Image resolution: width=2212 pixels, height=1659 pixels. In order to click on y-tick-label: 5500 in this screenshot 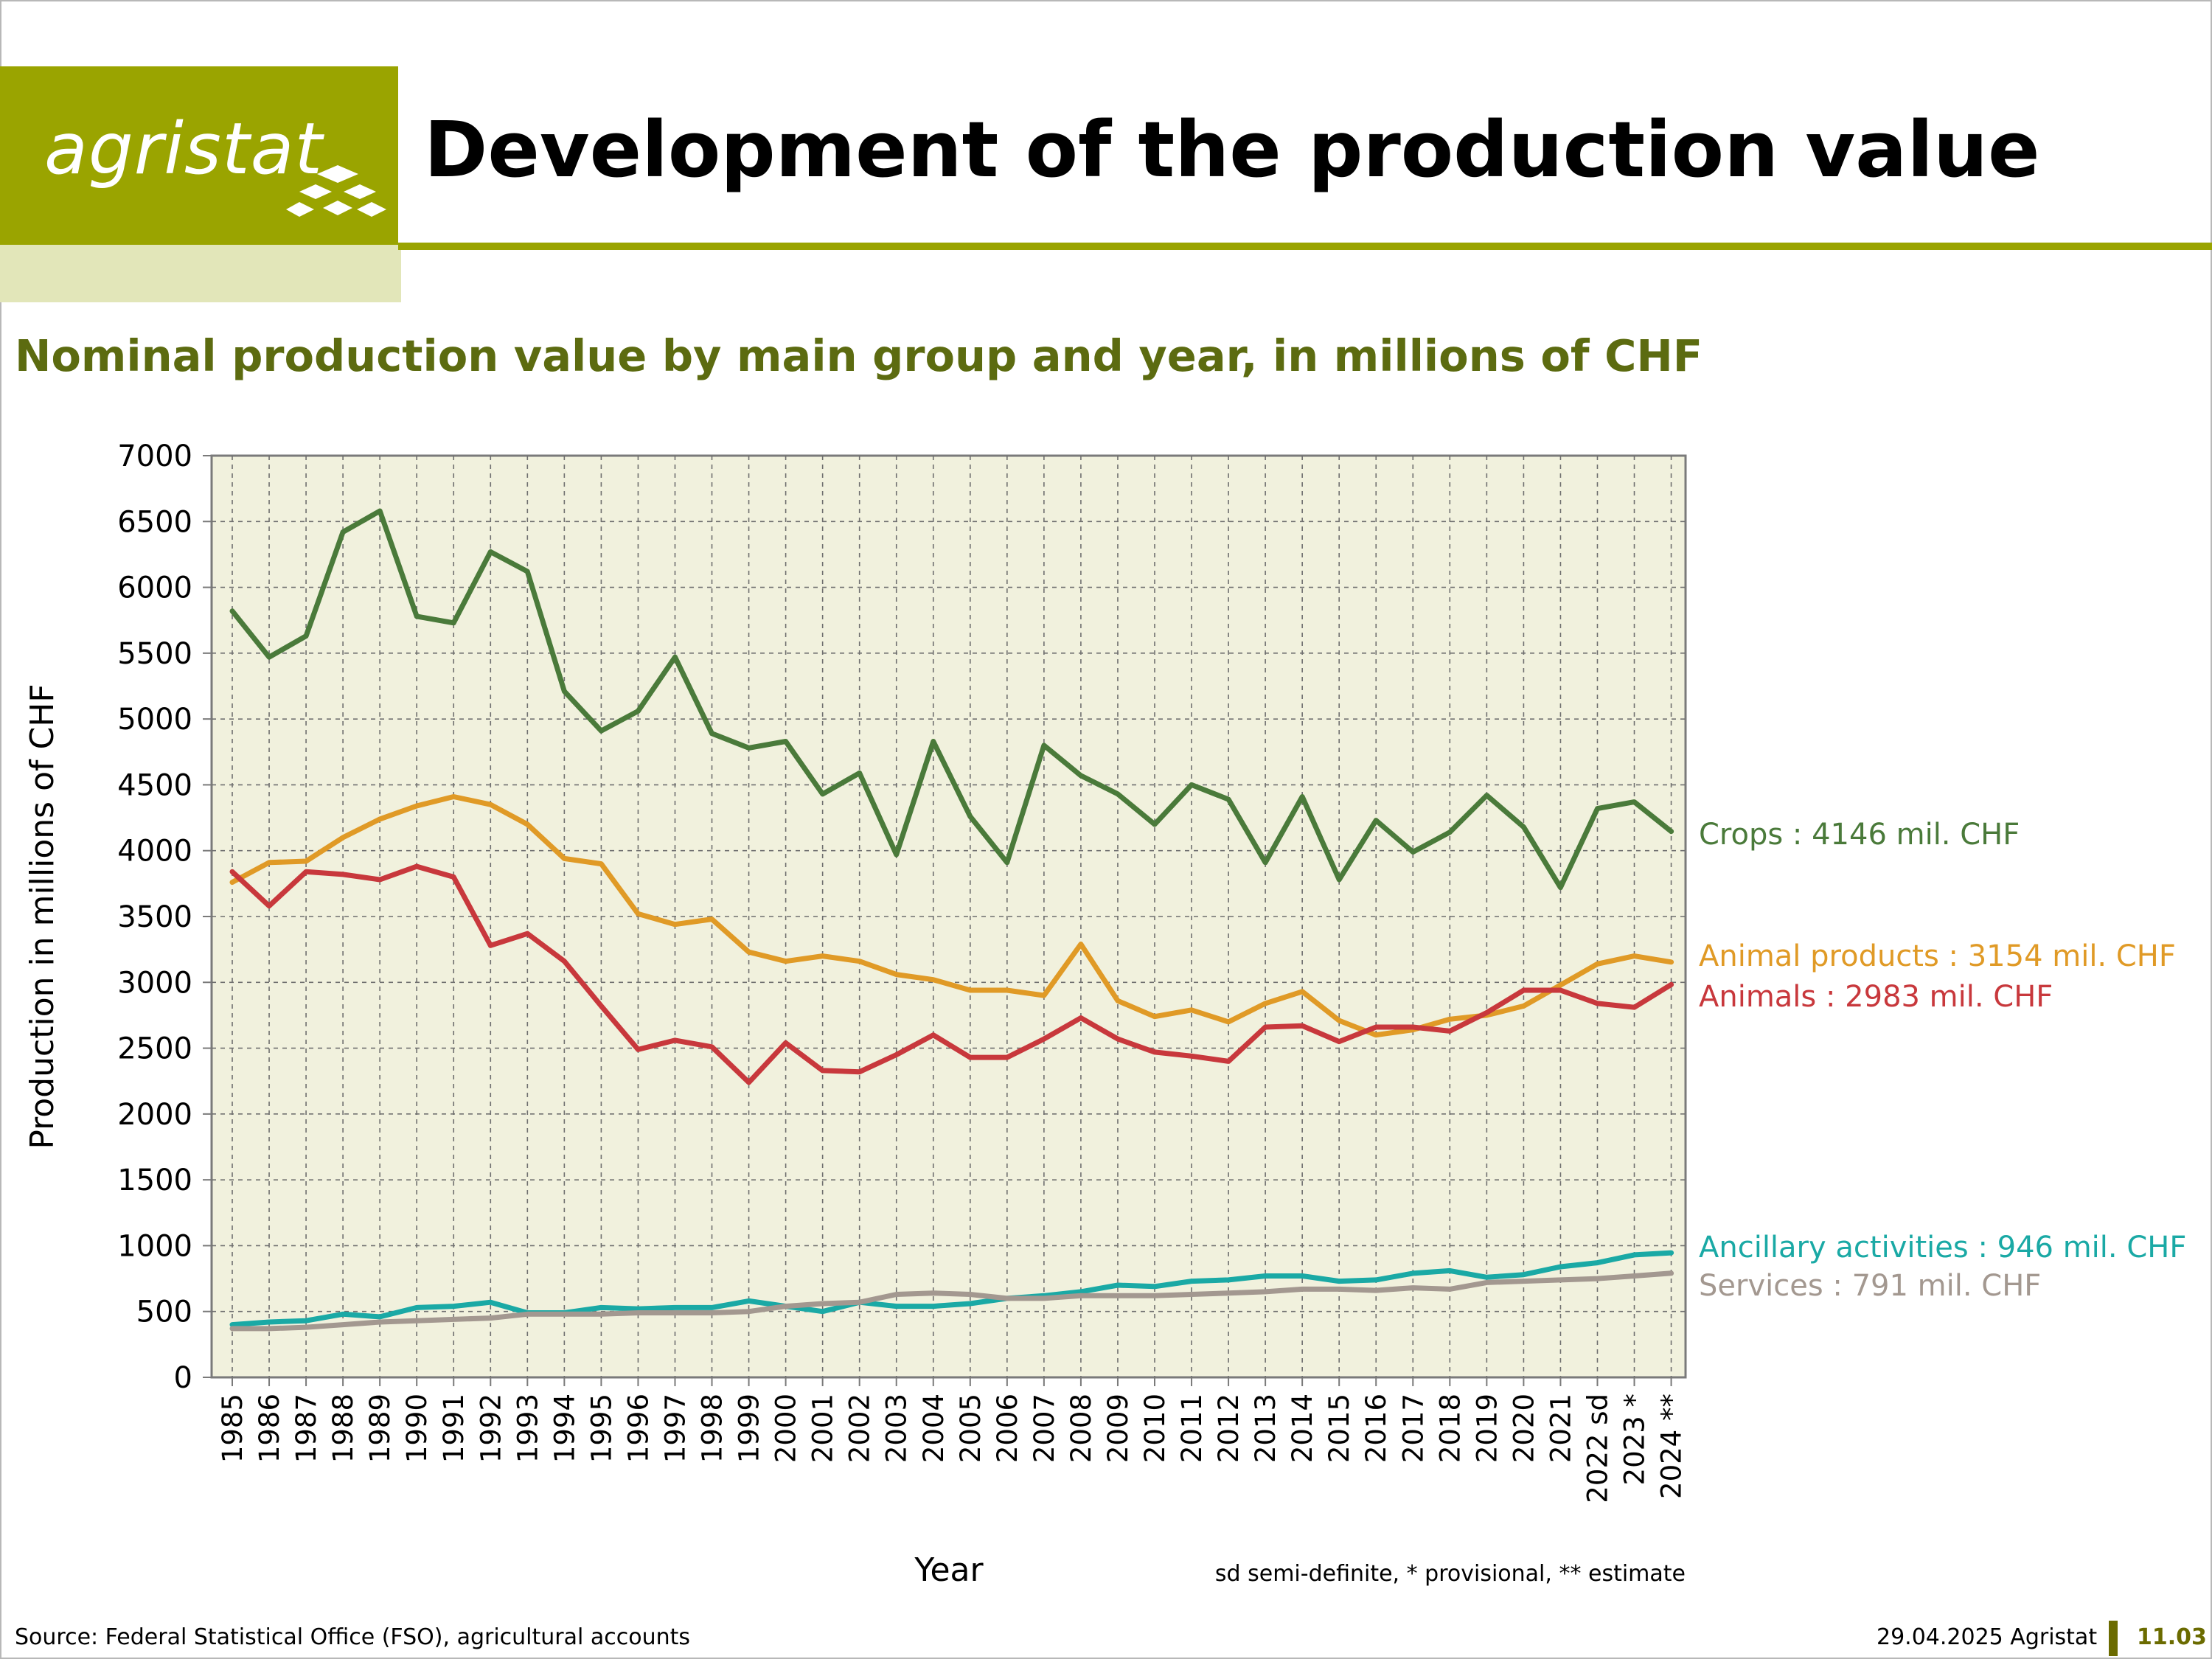, I will do `click(154, 654)`.